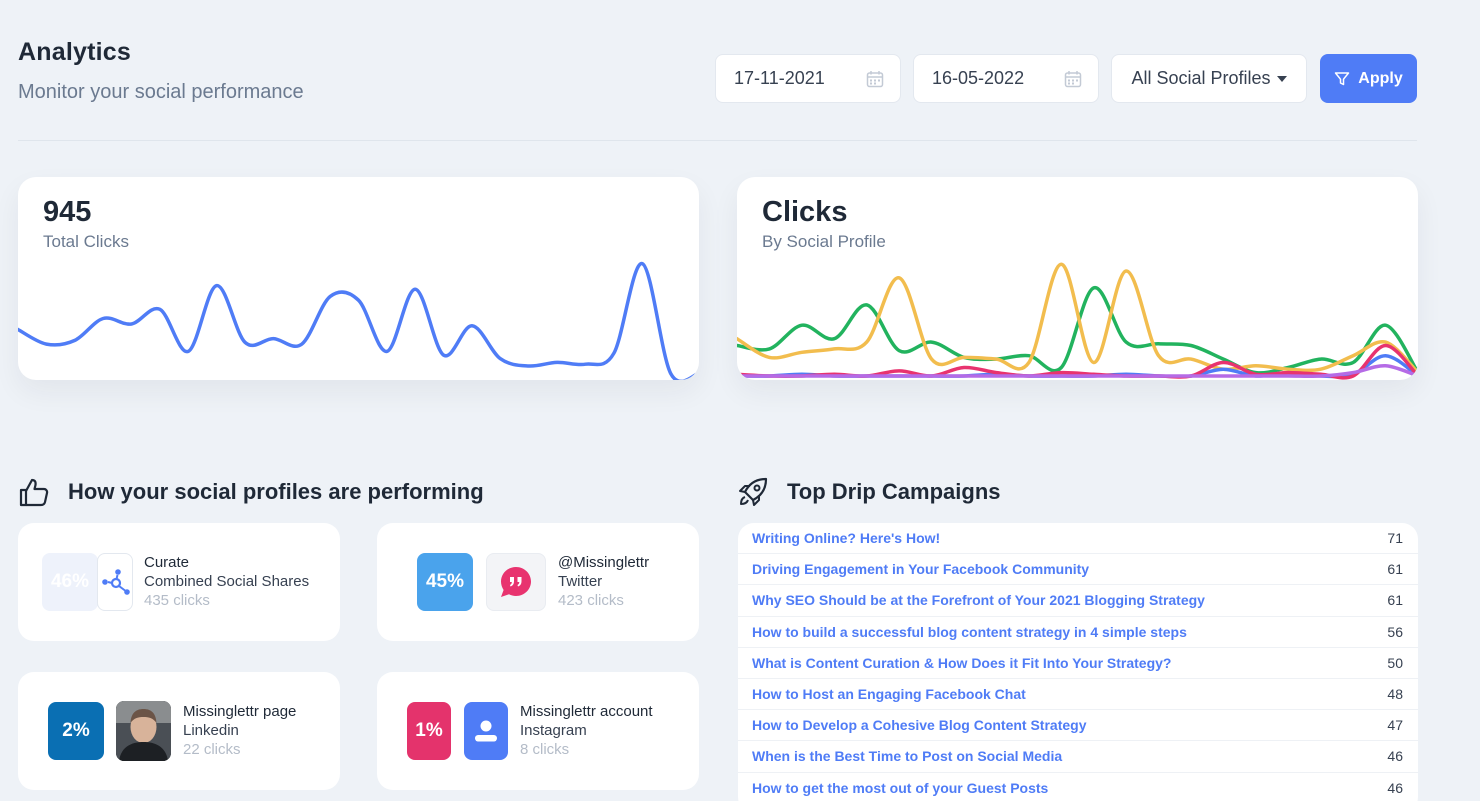 This screenshot has height=801, width=1480. What do you see at coordinates (115, 582) in the screenshot?
I see `share-nodes-icon` at bounding box center [115, 582].